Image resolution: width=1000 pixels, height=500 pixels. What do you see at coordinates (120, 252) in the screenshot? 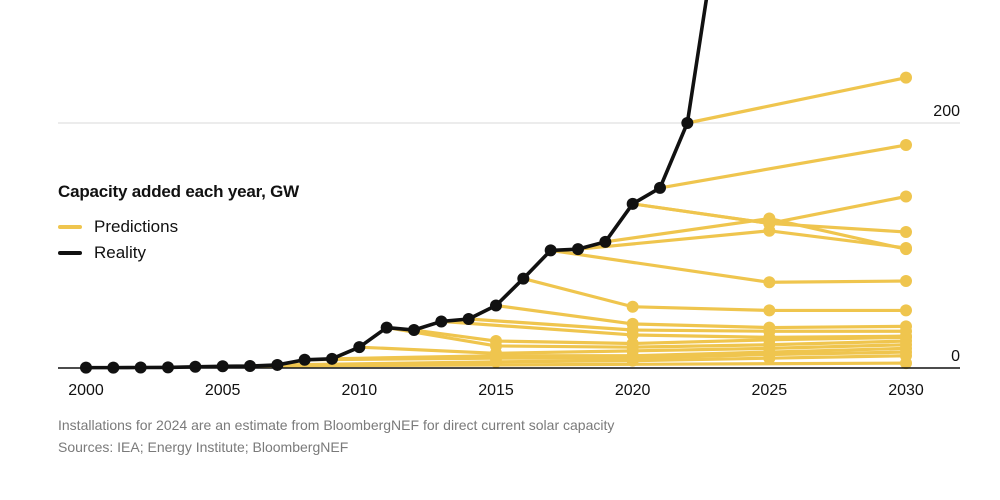
I see `legend-label-reality: Reality` at bounding box center [120, 252].